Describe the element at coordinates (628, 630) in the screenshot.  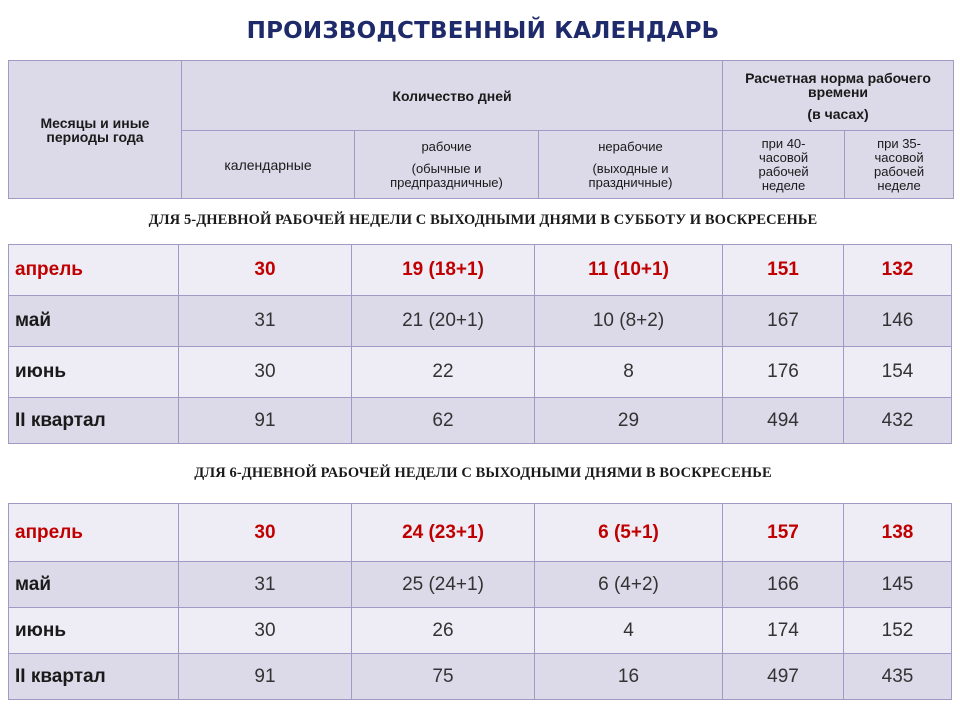
I see `cell-nonworking: 4` at that location.